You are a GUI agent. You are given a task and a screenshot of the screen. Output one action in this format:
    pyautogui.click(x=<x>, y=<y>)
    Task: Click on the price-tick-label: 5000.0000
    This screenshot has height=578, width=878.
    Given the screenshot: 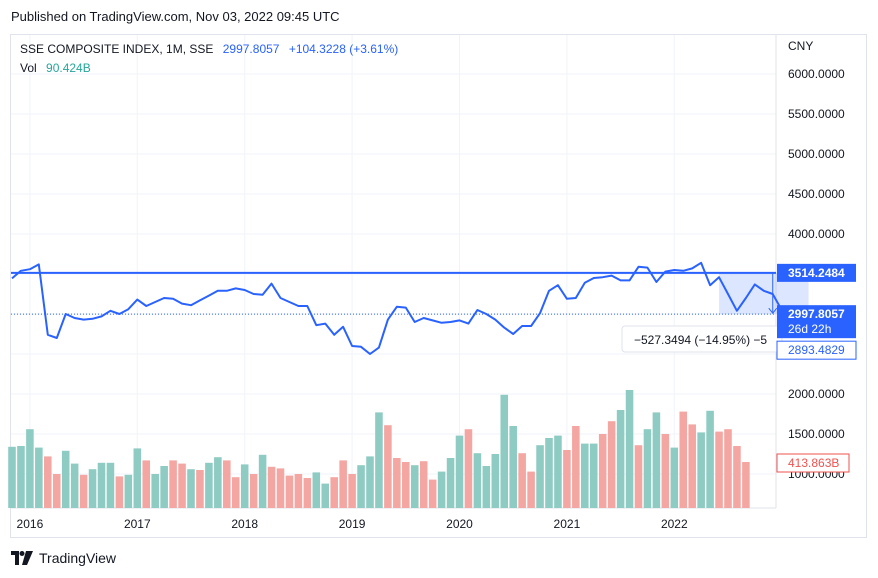 What is the action you would take?
    pyautogui.click(x=816, y=154)
    